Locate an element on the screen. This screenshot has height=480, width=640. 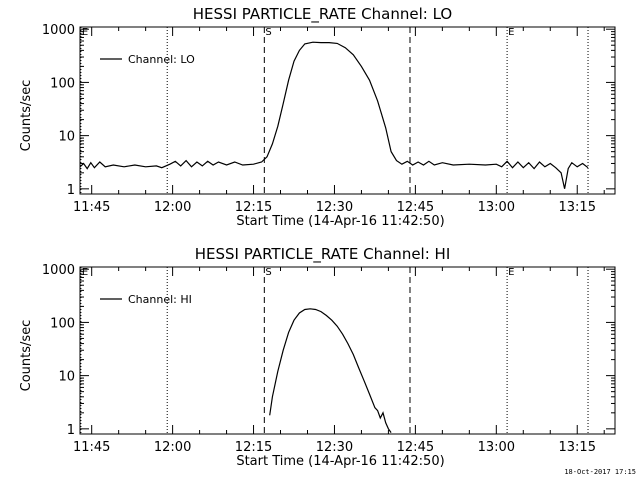
chart-title: HESSI PARTICLE_RATE Channel: LO is located at coordinates (322, 14).